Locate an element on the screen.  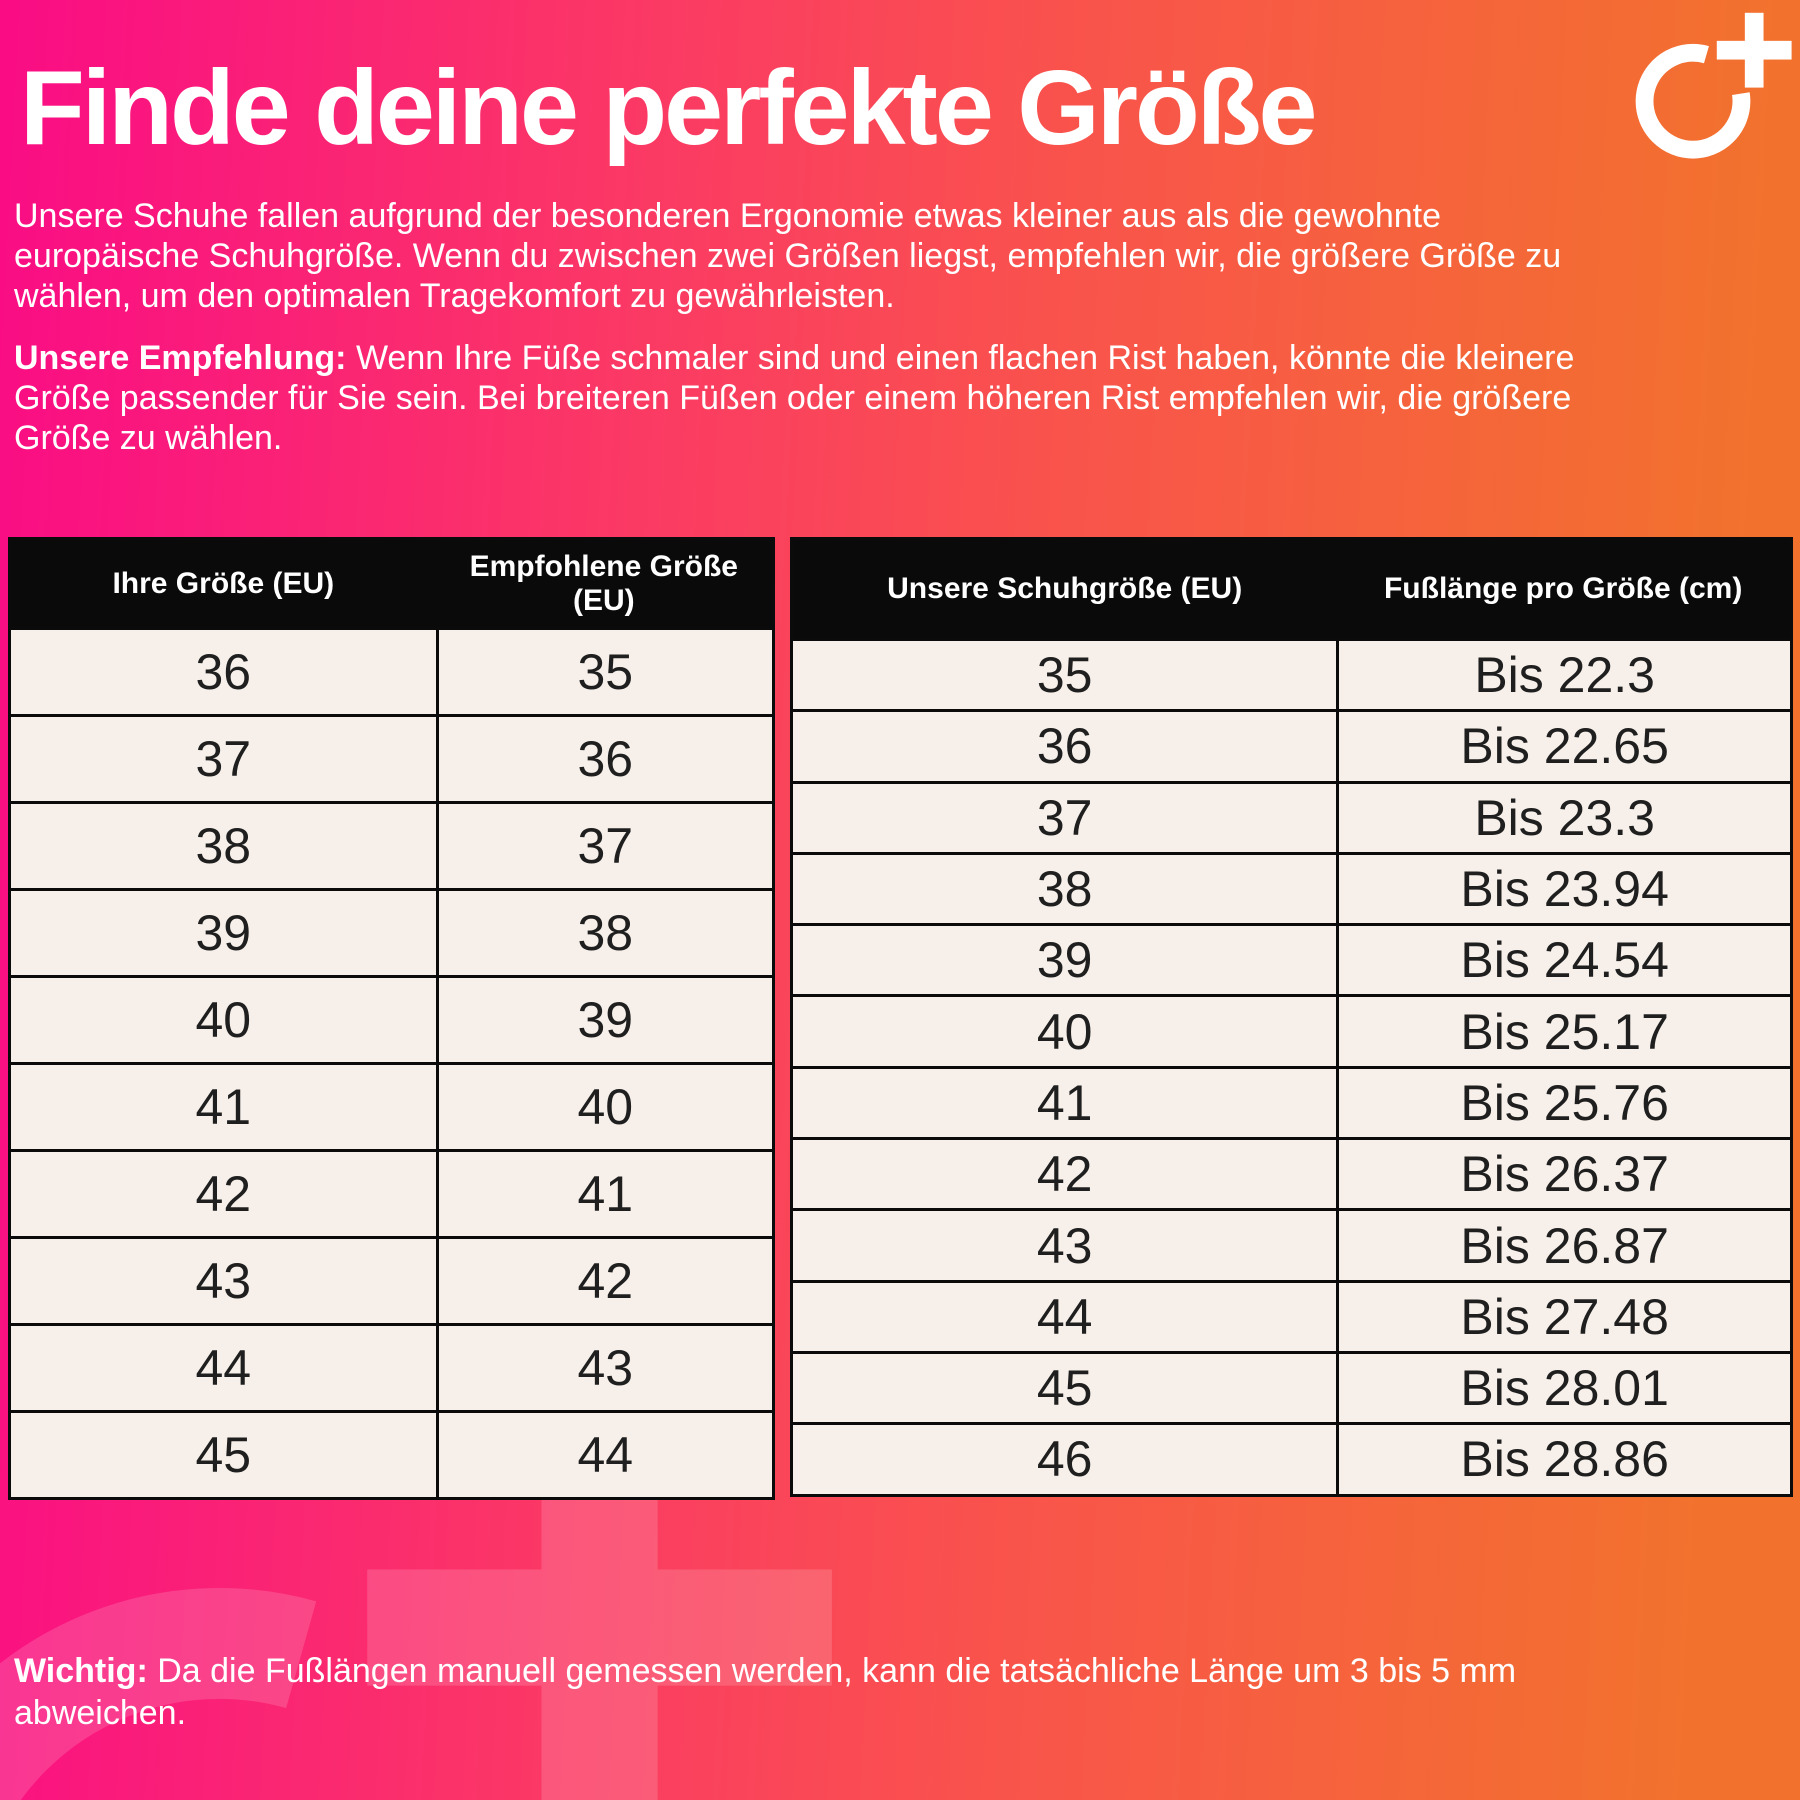
table-row: 38 Bis 23.94 is located at coordinates (1291, 887).